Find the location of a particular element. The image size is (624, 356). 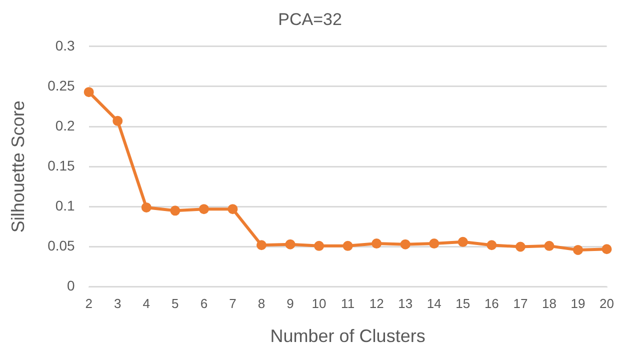

chart-title: PCA=32 is located at coordinates (310, 19).